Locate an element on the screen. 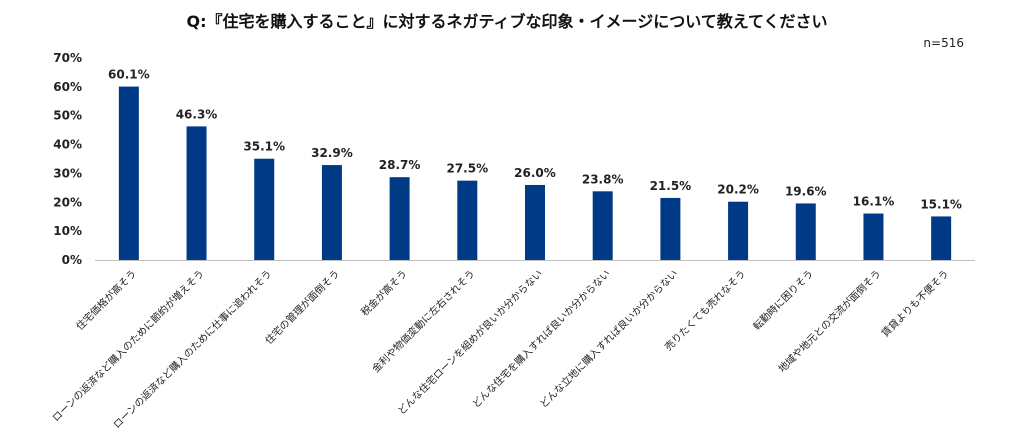 This screenshot has width=1014, height=444. y-tick-label: 10% is located at coordinates (67, 231).